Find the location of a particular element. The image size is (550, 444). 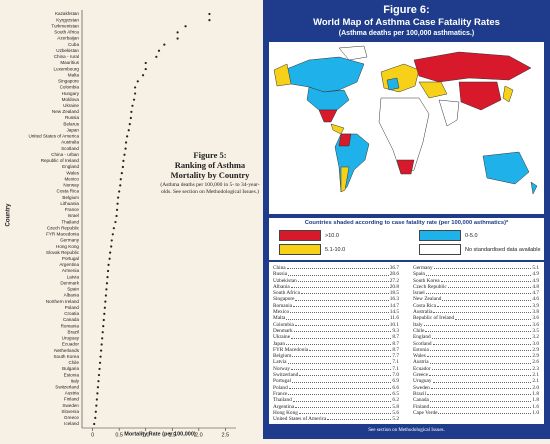

table-row: Uruguay 2.1 is located at coordinates (476, 381).